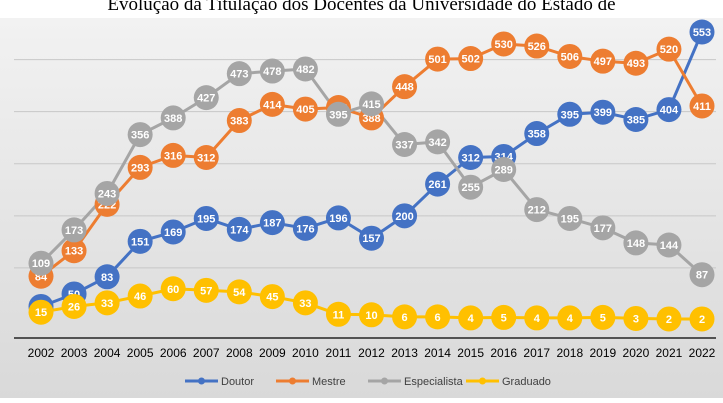 The width and height of the screenshot is (723, 403). I want to click on data-label: 289, so click(504, 170).